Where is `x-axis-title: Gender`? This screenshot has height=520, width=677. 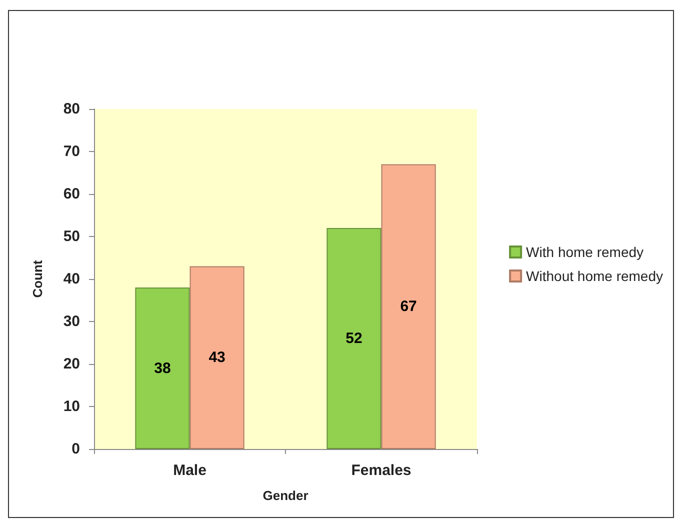 x-axis-title: Gender is located at coordinates (285, 495).